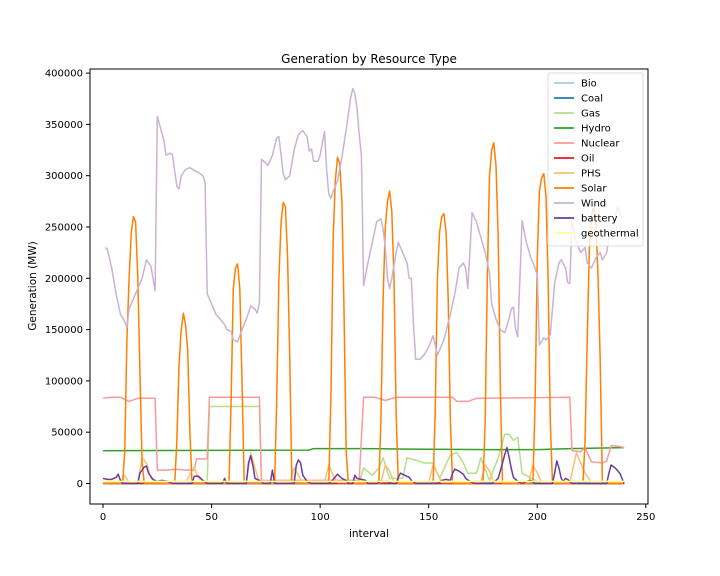 The width and height of the screenshot is (720, 576). I want to click on y-tick-label: 350000, so click(64, 125).